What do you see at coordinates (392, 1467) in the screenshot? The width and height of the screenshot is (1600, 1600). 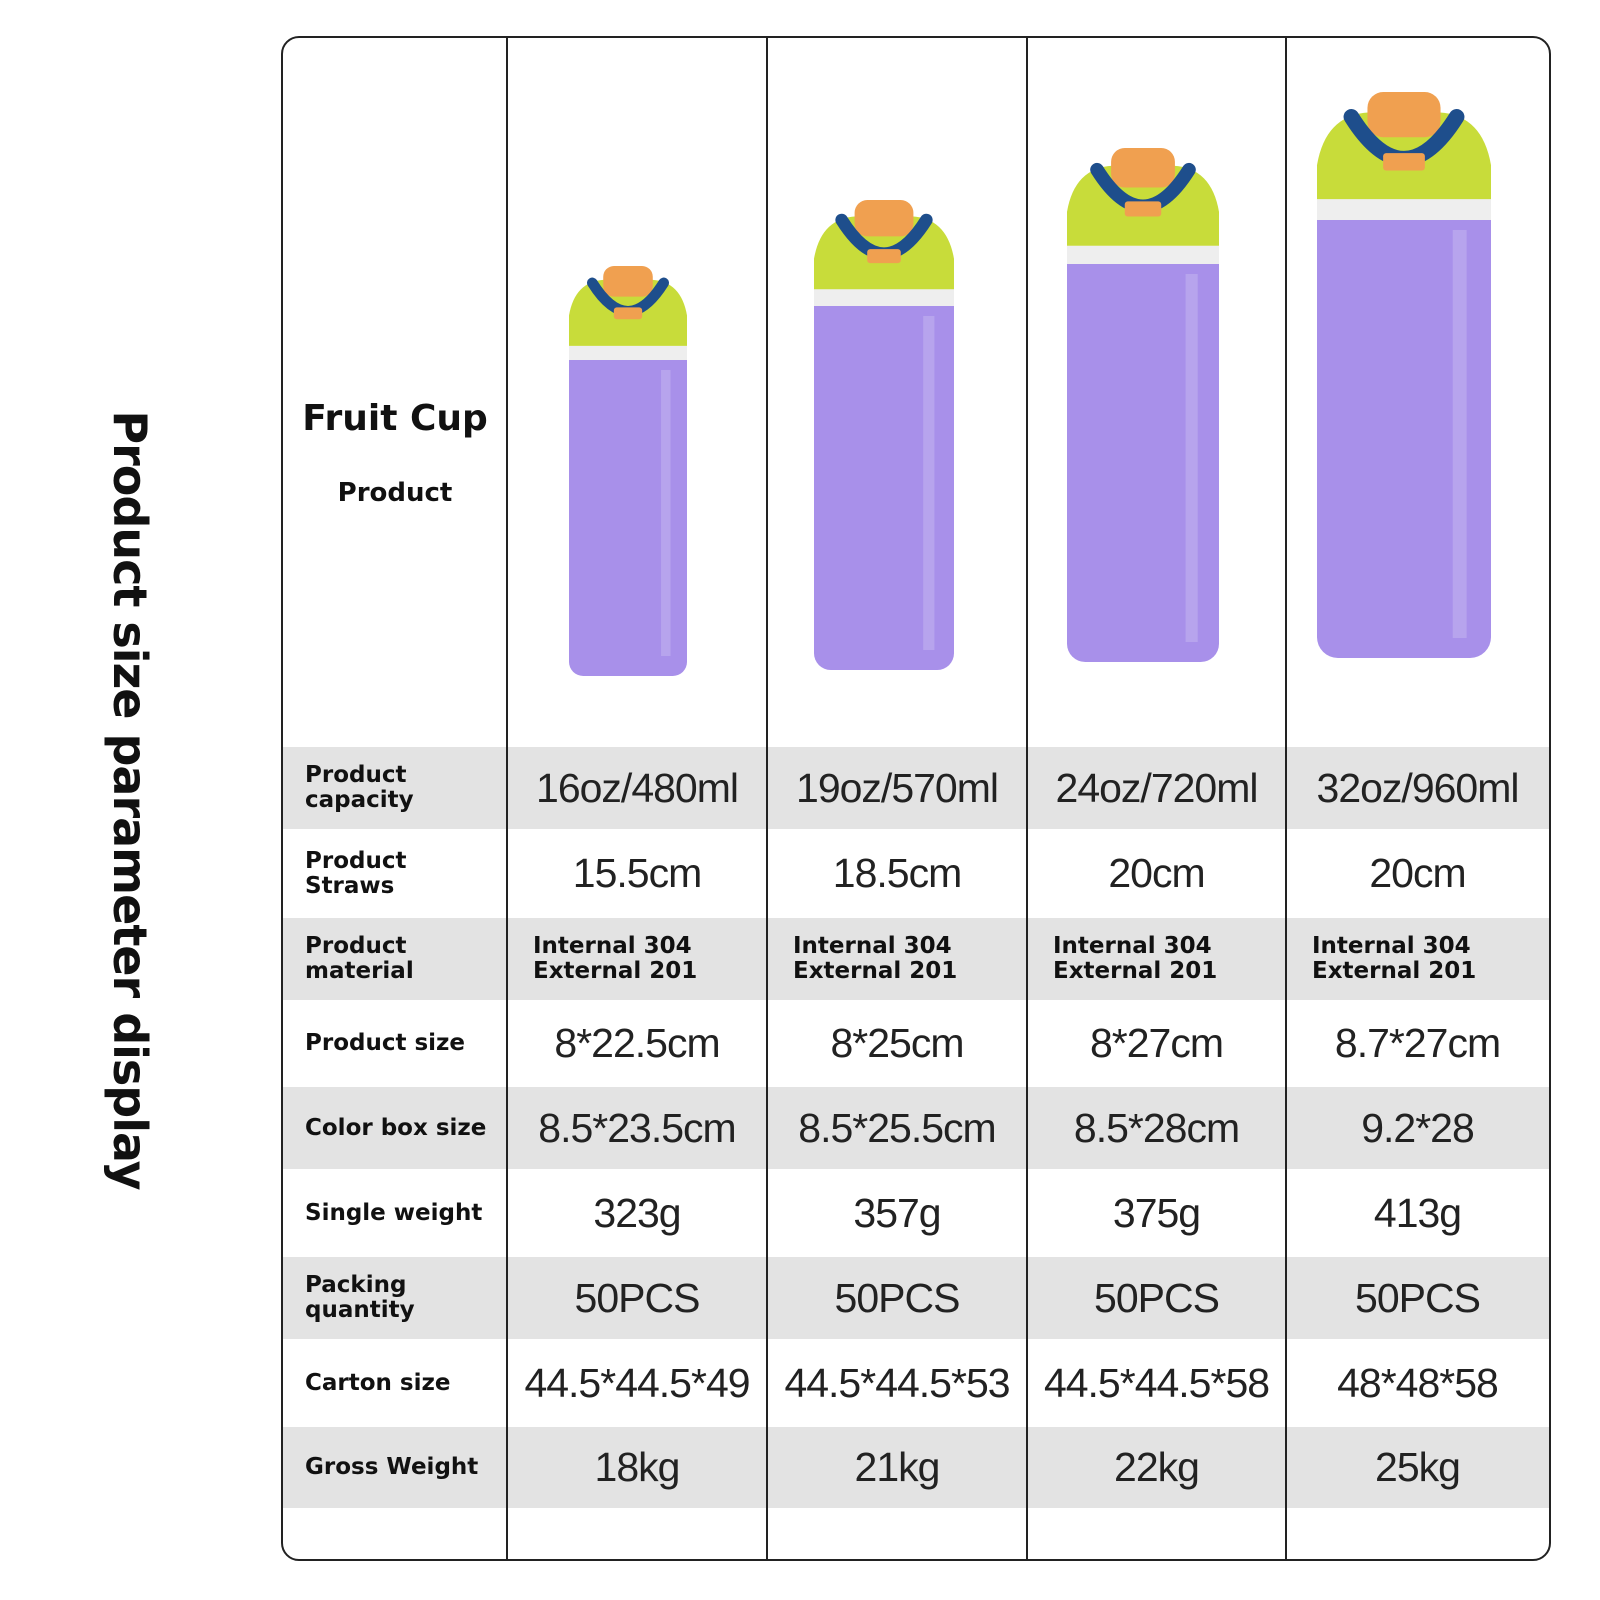 I see `row-label: Gross Weight` at bounding box center [392, 1467].